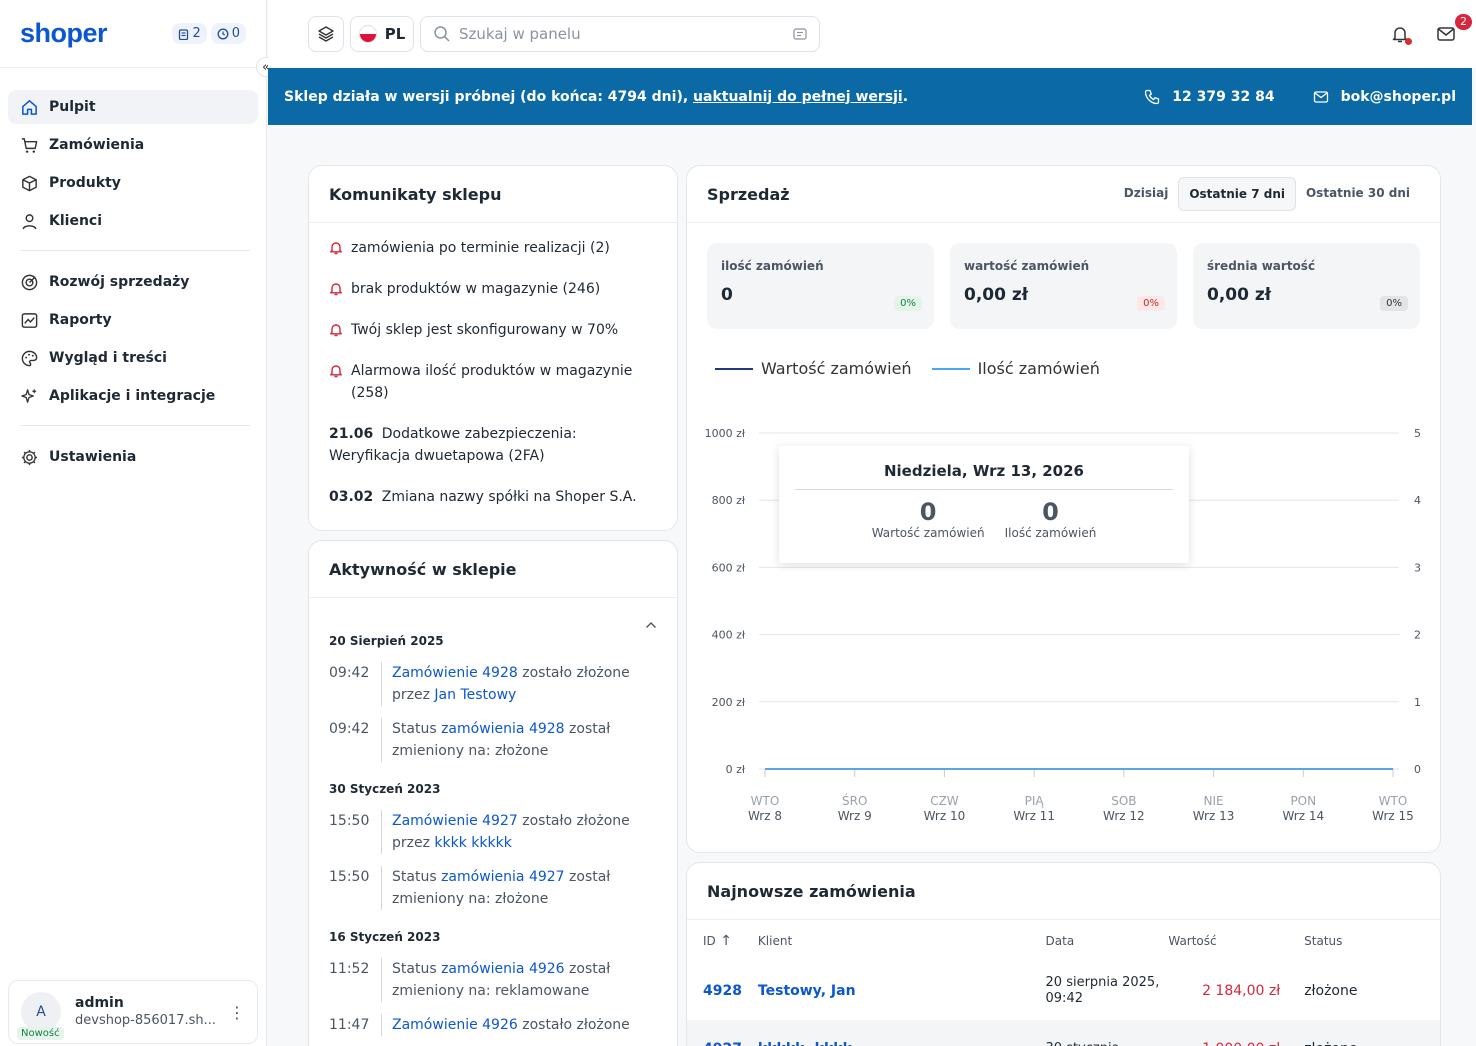 This screenshot has width=1476, height=1046. What do you see at coordinates (1236, 941) in the screenshot?
I see `column-header: Wartość` at bounding box center [1236, 941].